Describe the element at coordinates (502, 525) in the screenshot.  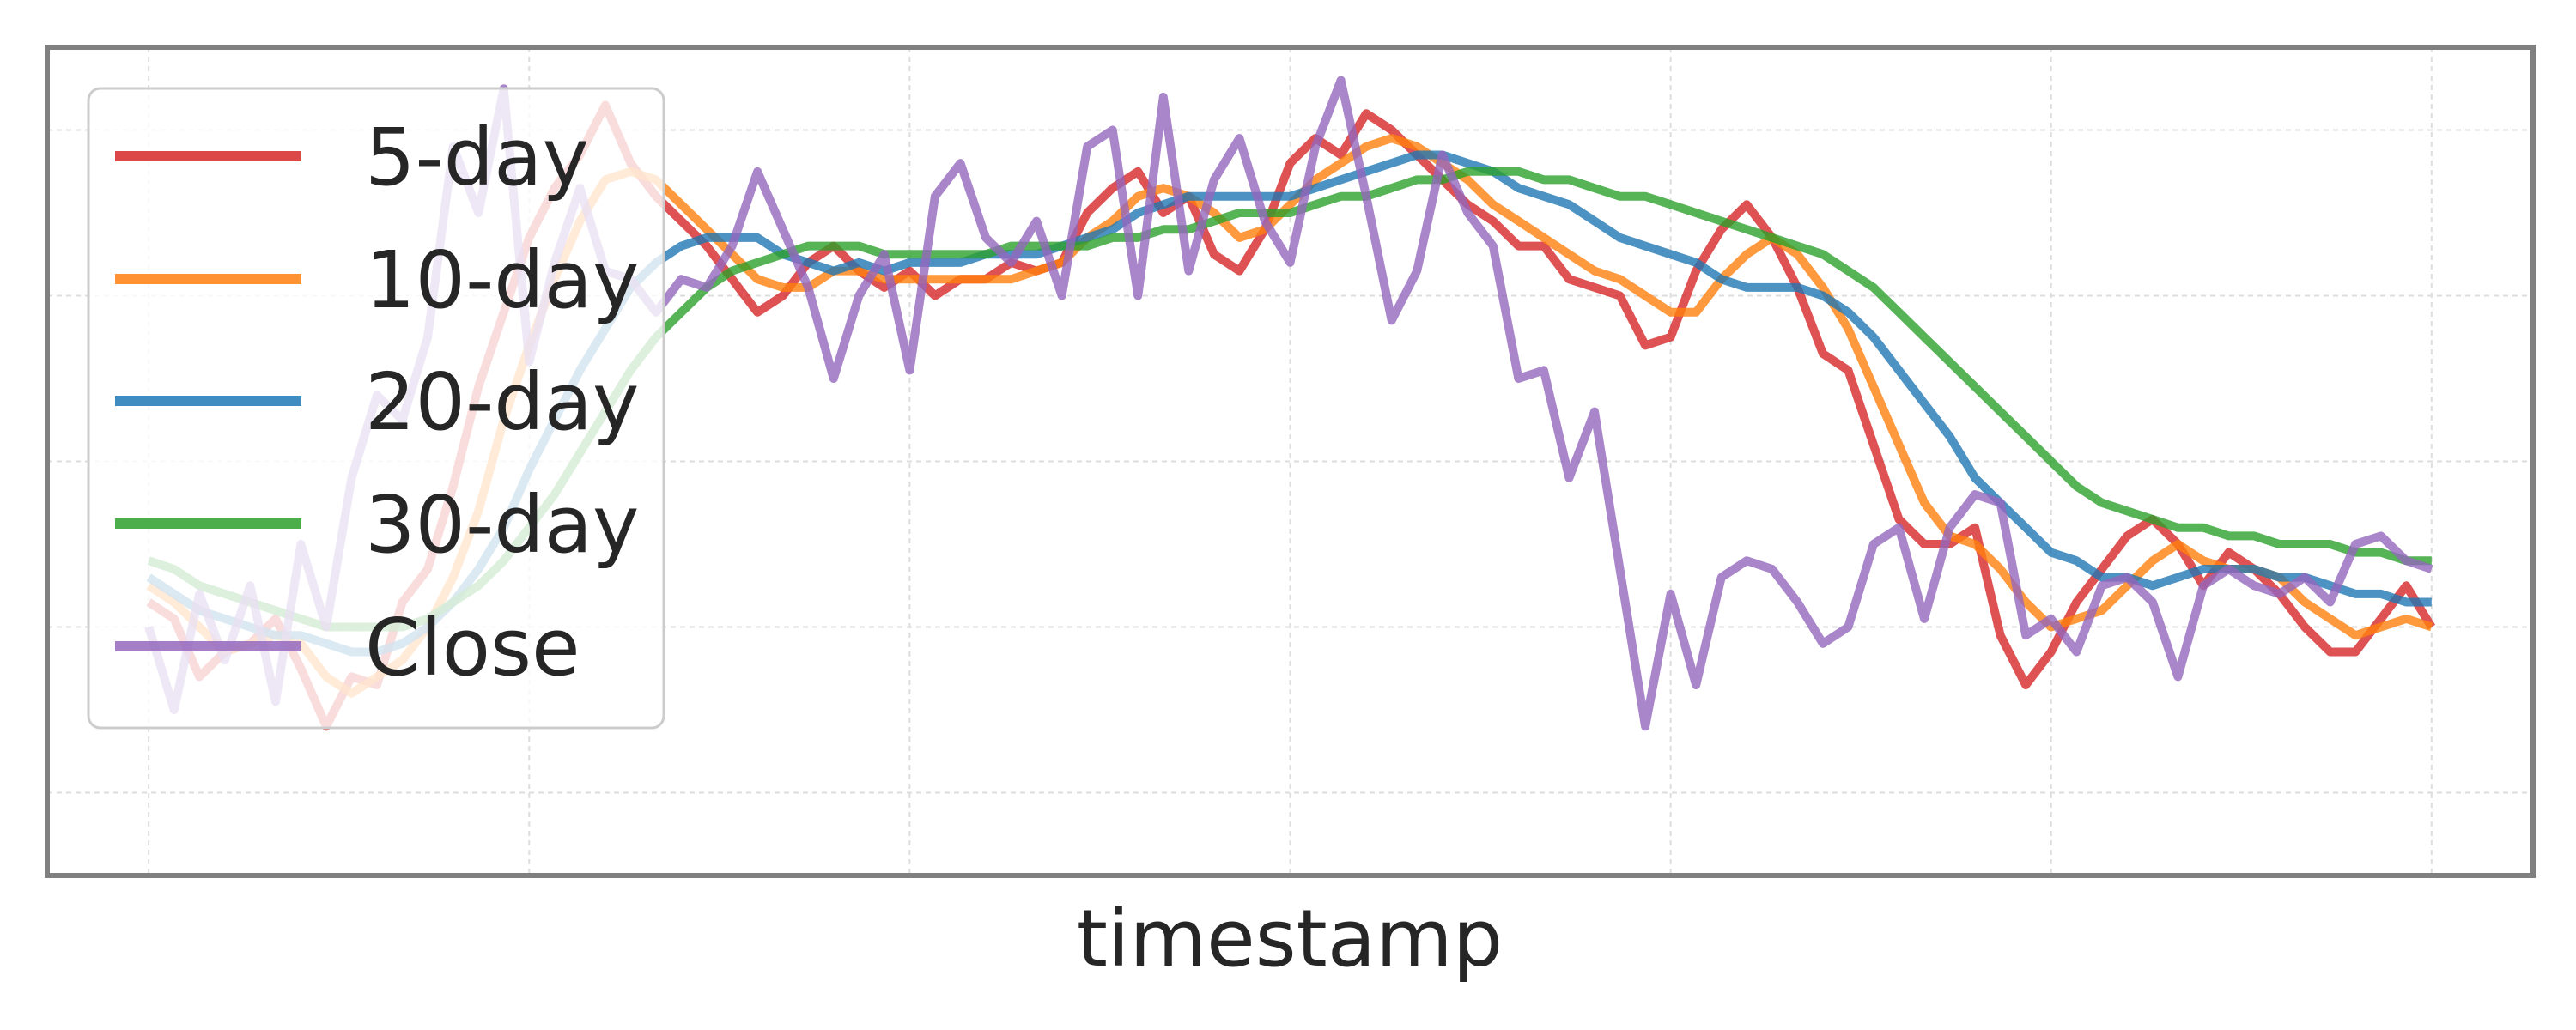
I see `legend-label-30-day: 30-day` at that location.